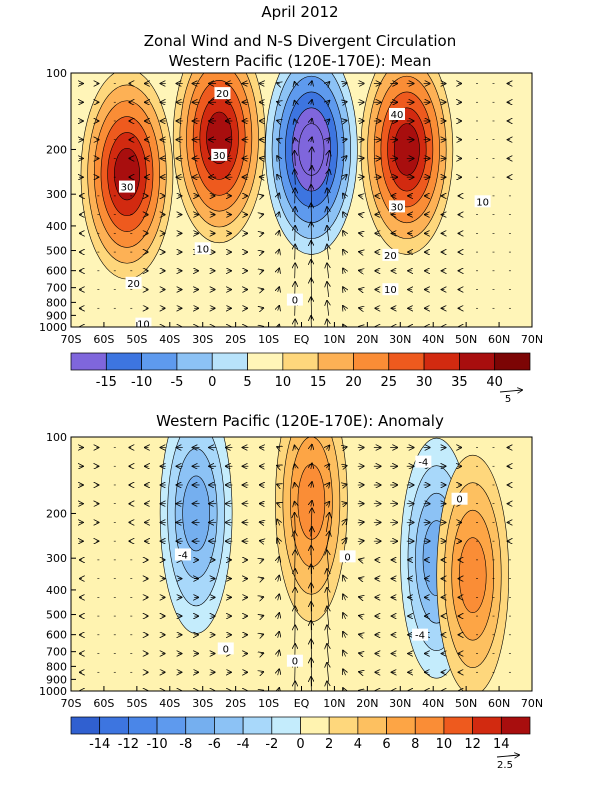 This screenshot has width=600, height=800. I want to click on x-tick-label: 10S, so click(268, 703).